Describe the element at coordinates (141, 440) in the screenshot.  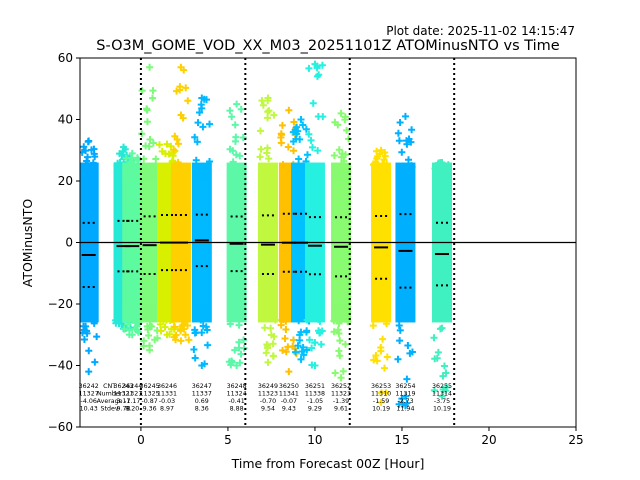
I see `x-tick-label: 0` at that location.